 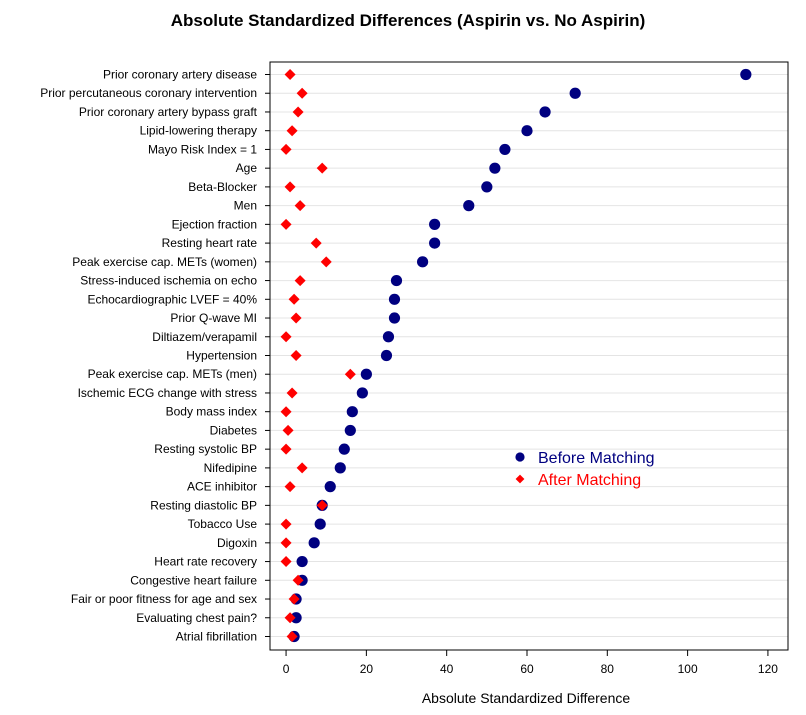 What do you see at coordinates (237, 543) in the screenshot?
I see `y-tick-label: Digoxin` at bounding box center [237, 543].